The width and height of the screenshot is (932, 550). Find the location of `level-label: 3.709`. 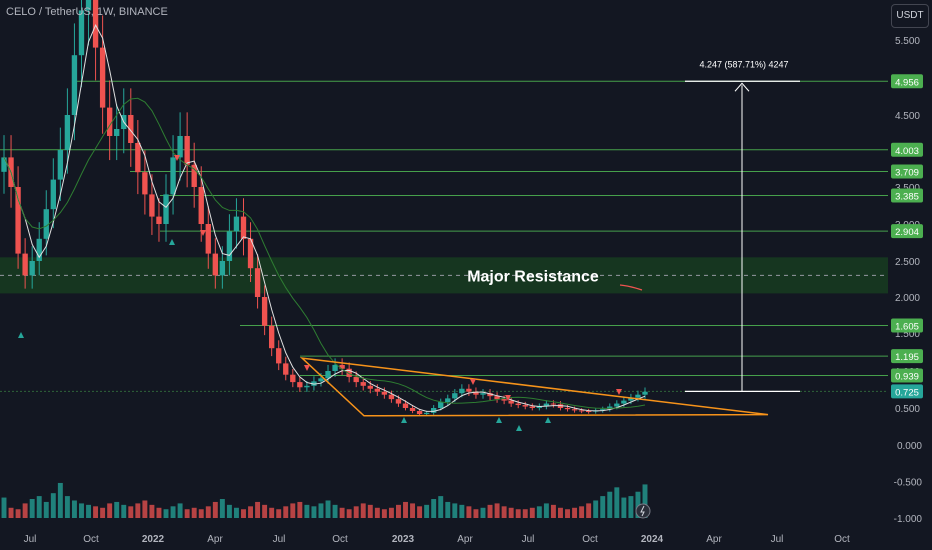

level-label: 3.709 is located at coordinates (907, 173).